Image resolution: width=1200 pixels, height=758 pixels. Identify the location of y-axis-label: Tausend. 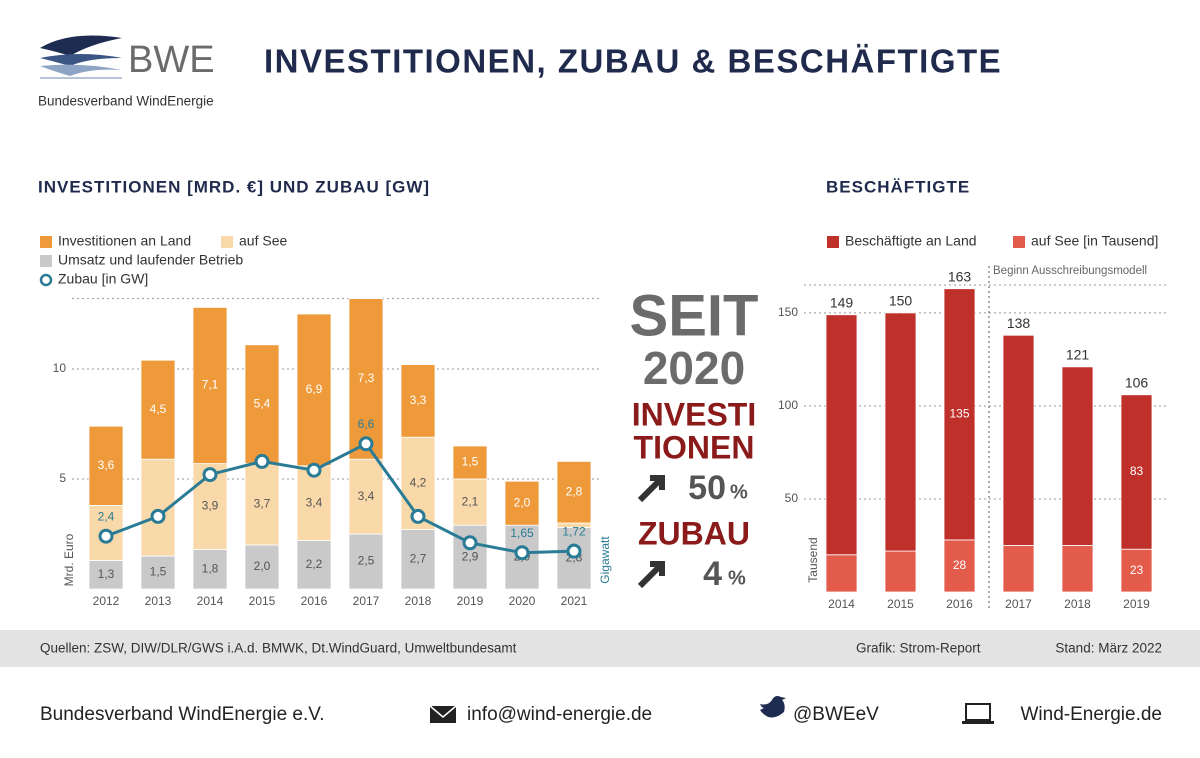
(813, 559).